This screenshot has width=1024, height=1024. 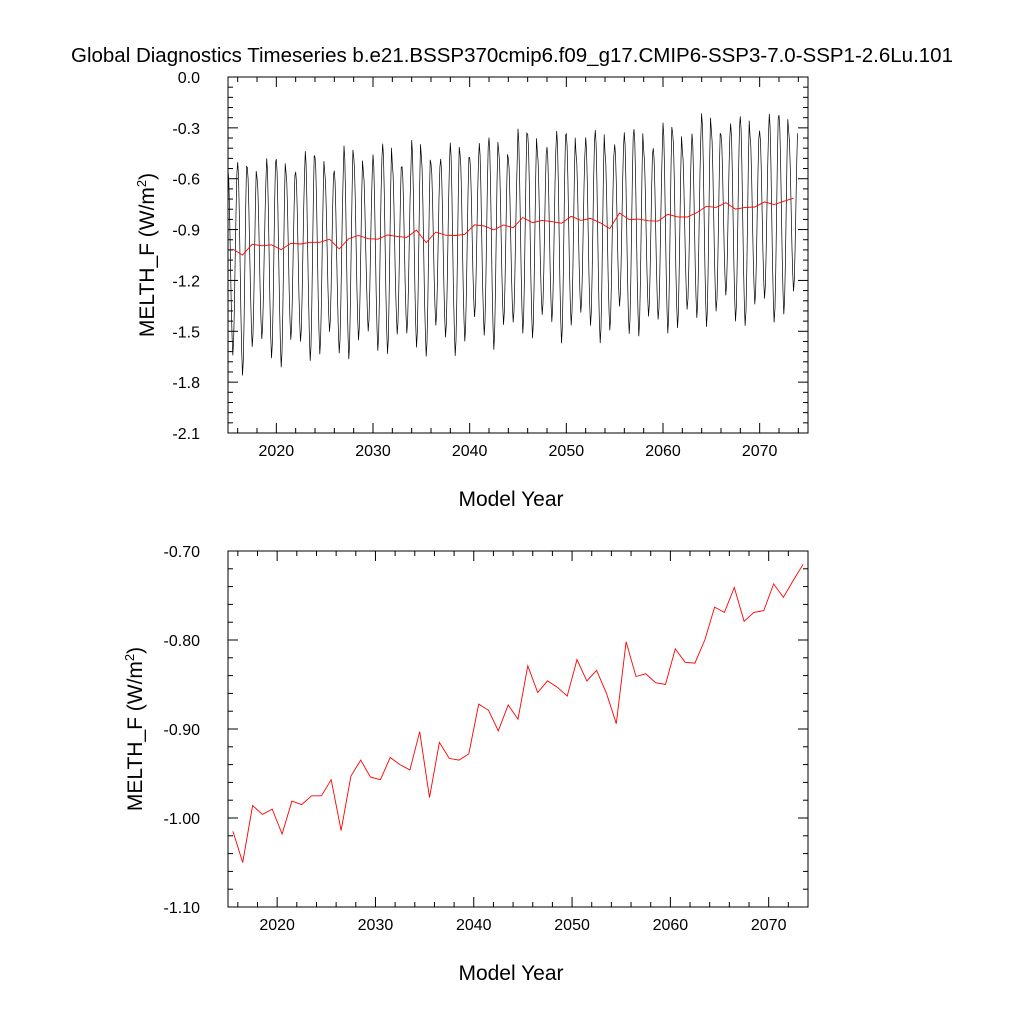 What do you see at coordinates (186, 129) in the screenshot?
I see `top-y-tick-label: -0.3` at bounding box center [186, 129].